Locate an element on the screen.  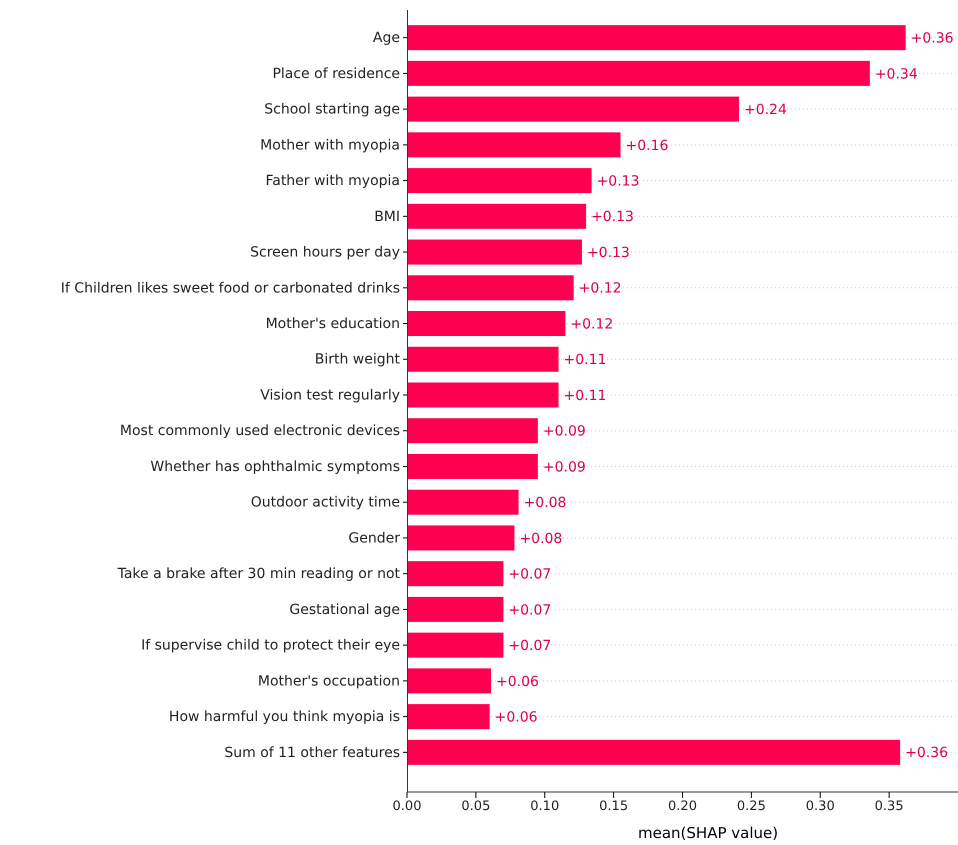
y-tick-label: Screen hours per day is located at coordinates (325, 252).